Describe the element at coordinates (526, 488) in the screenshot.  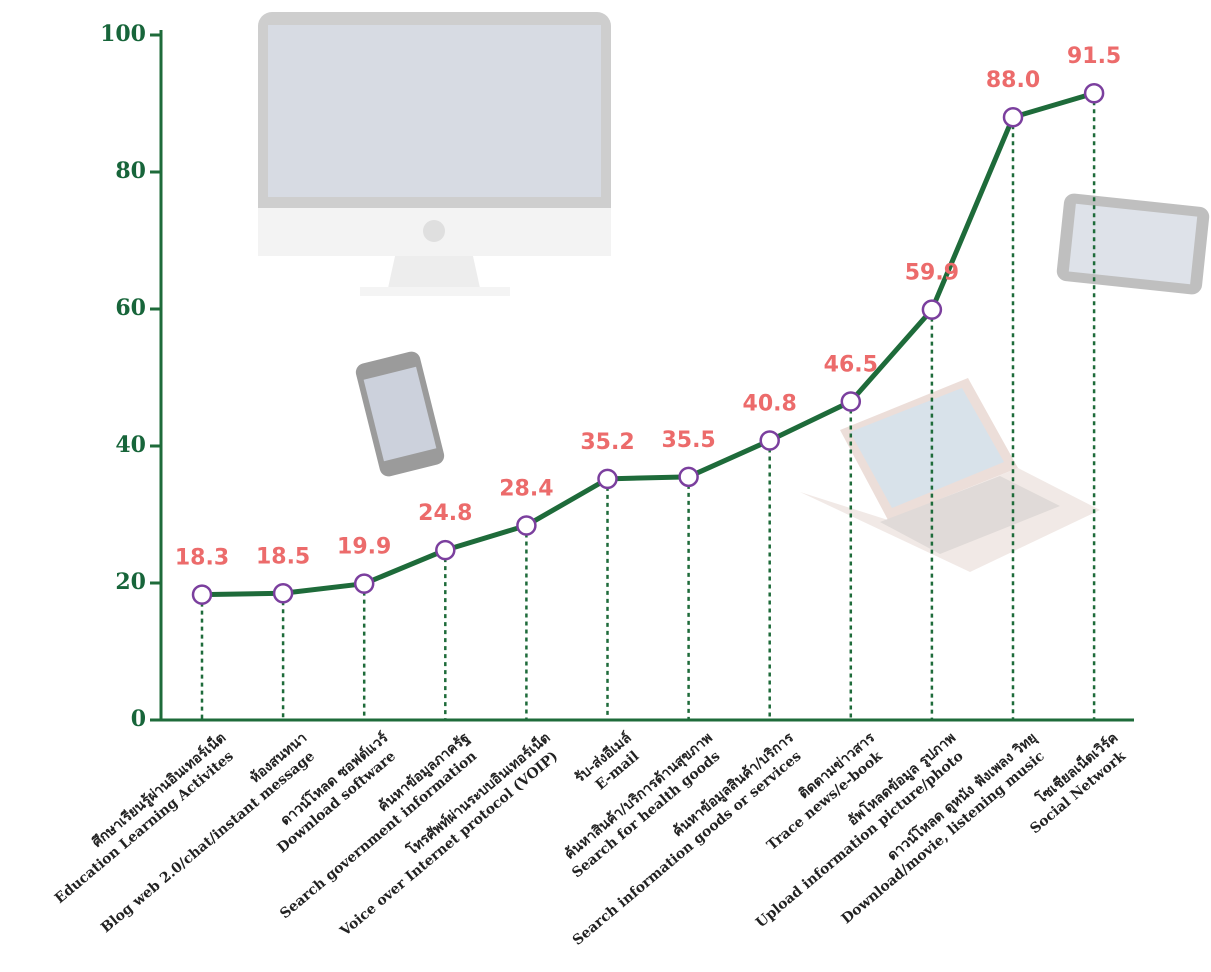
I see `value-label: 28.4` at that location.